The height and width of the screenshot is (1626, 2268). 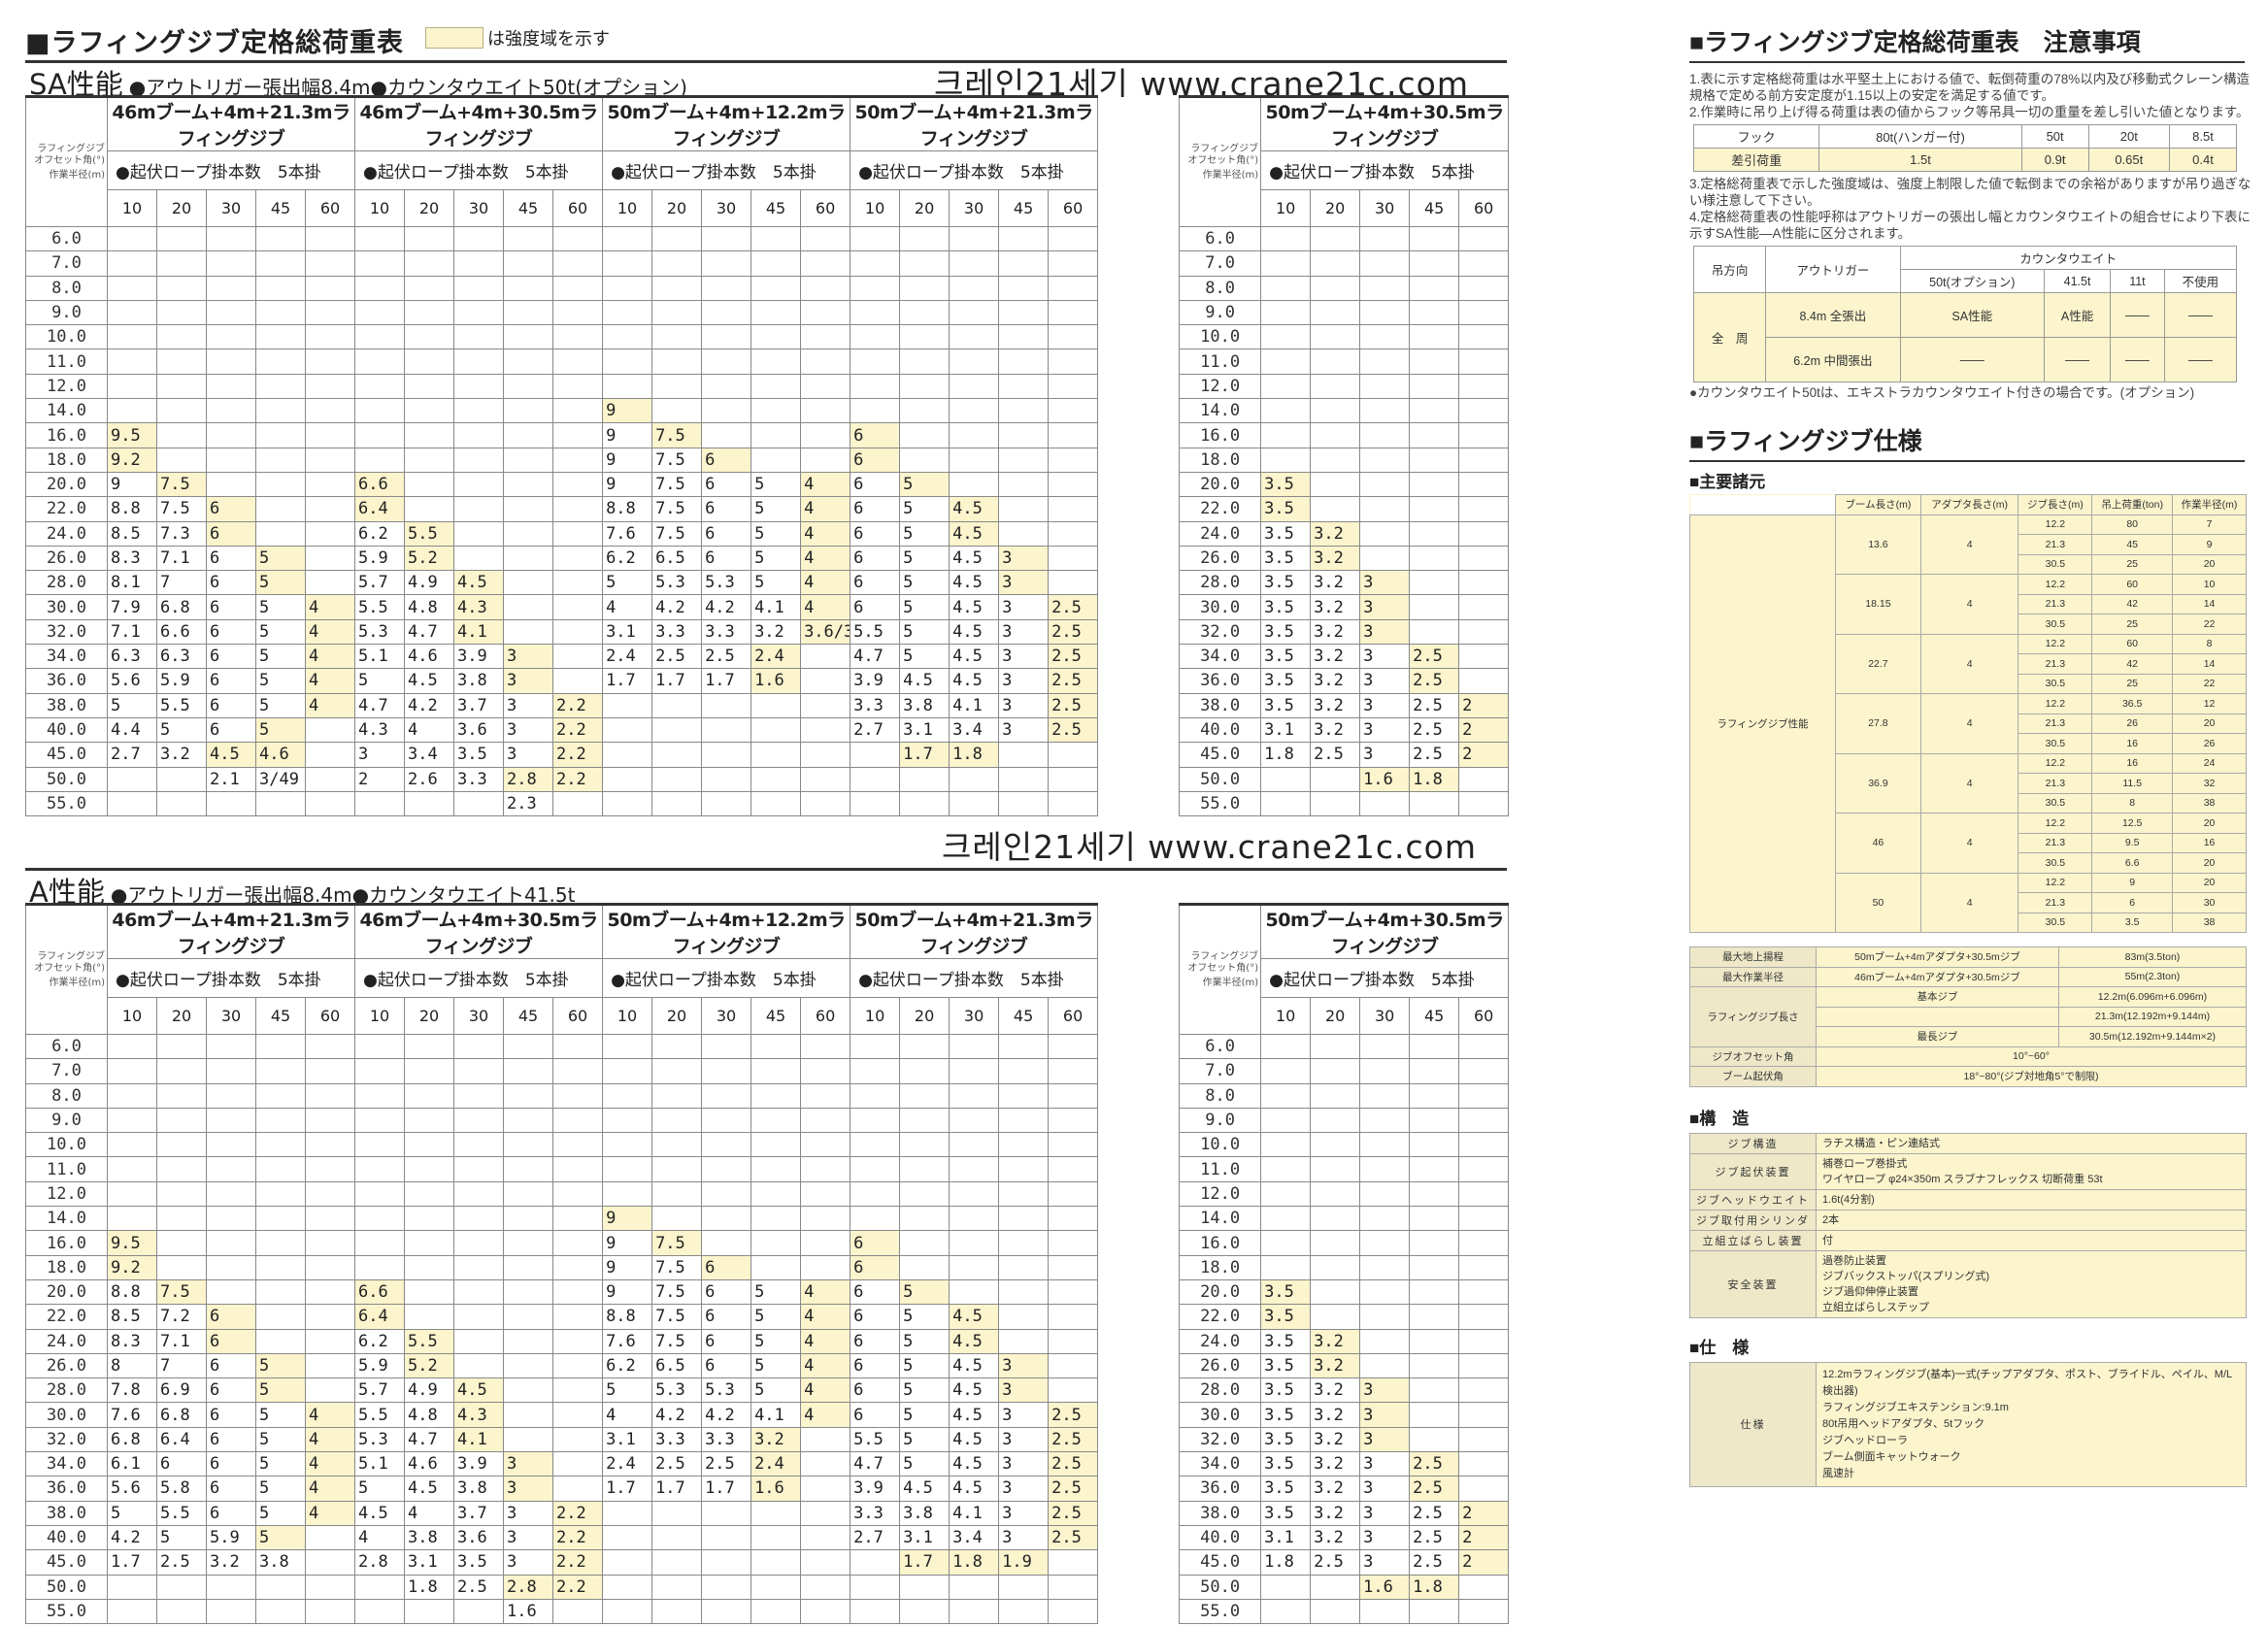 I want to click on boom-length: 27.8, so click(x=1878, y=723).